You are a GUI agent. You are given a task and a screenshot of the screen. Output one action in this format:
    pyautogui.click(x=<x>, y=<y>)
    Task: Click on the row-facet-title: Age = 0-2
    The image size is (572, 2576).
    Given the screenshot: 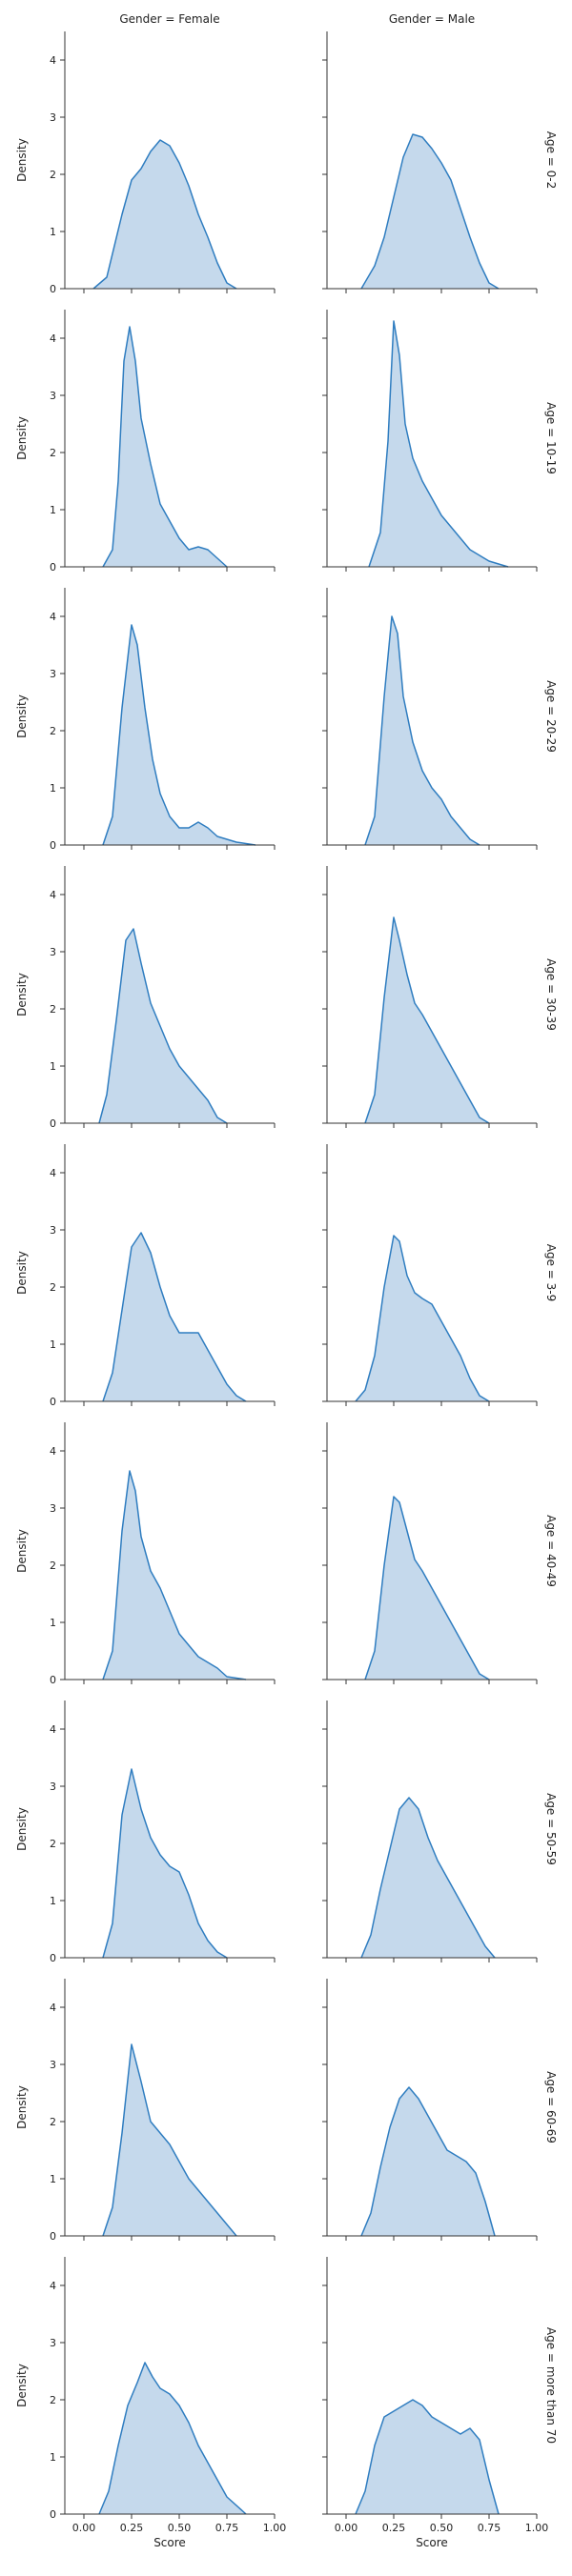 What is the action you would take?
    pyautogui.click(x=551, y=161)
    